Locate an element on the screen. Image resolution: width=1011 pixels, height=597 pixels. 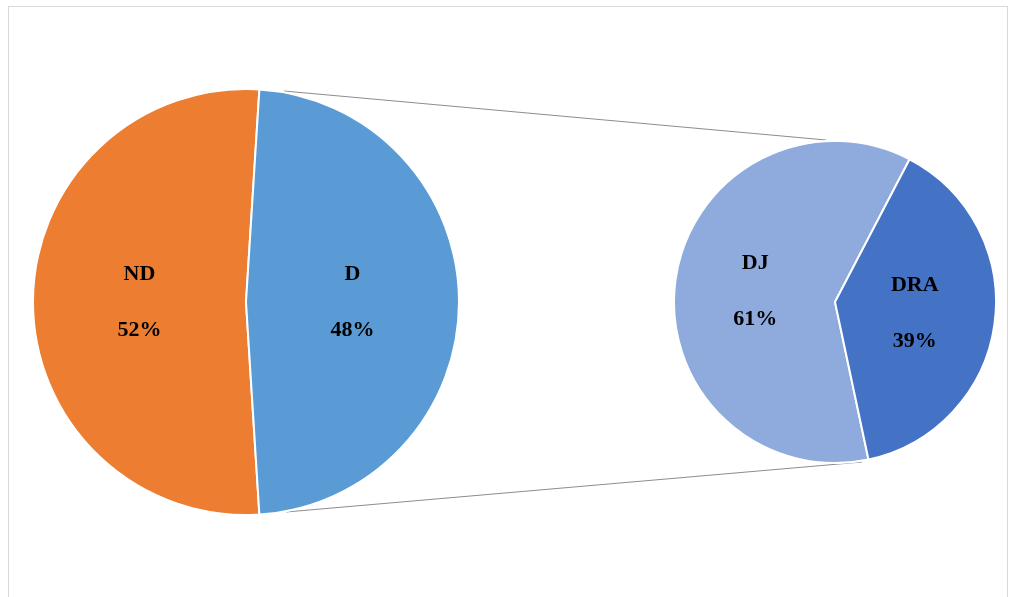
data-label: 48% is located at coordinates (352, 328).